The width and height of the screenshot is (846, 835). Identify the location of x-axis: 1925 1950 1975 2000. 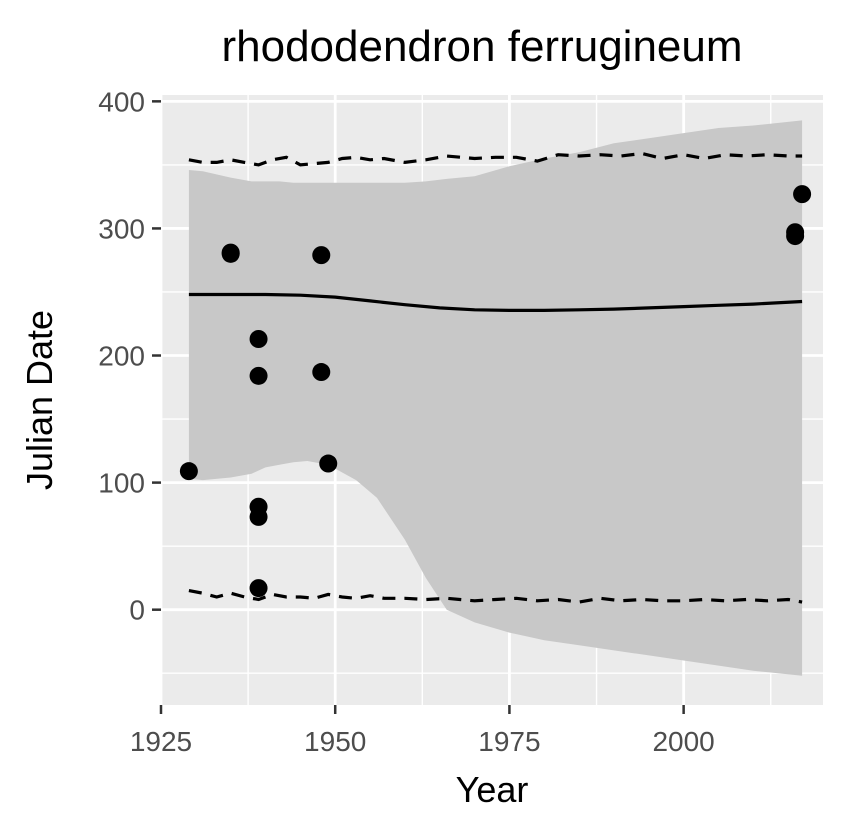
(422, 731).